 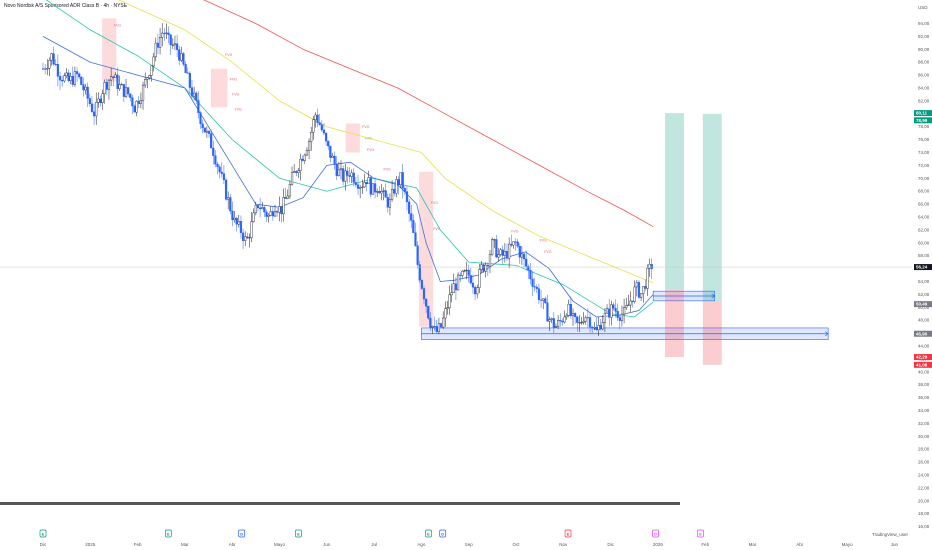 I want to click on y-tick-label: 58,00, so click(x=924, y=255).